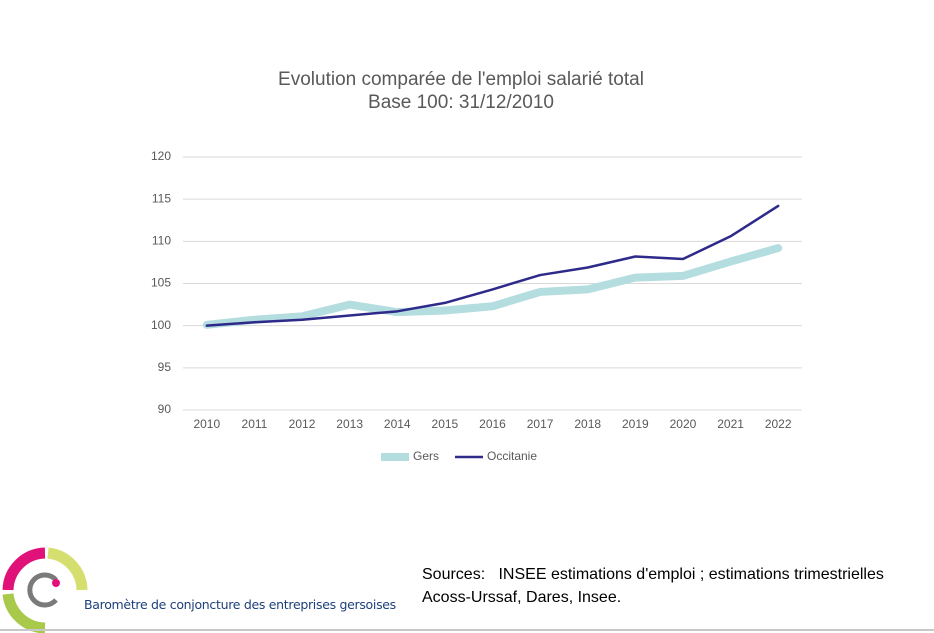 The image size is (934, 633). What do you see at coordinates (512, 456) in the screenshot?
I see `legend-label: Occitanie` at bounding box center [512, 456].